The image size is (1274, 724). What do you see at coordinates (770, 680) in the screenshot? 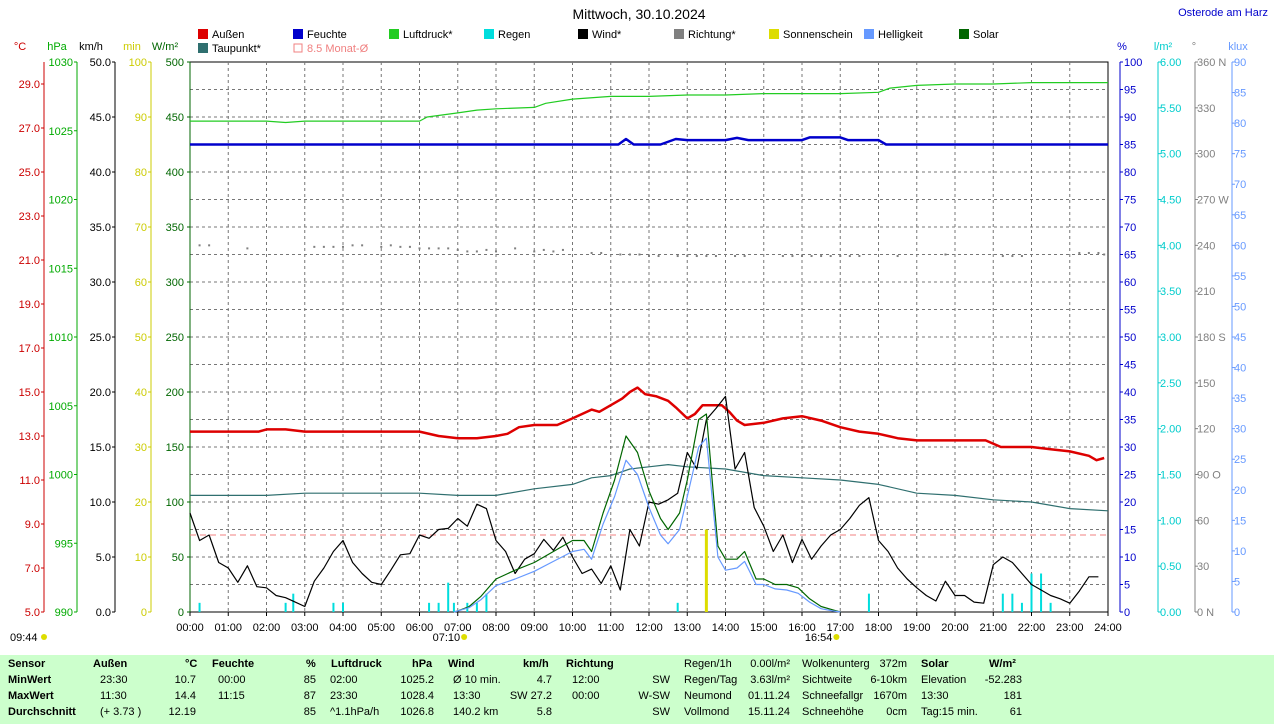
I see `stats-extra-value: 3.63l/m²` at bounding box center [770, 680].